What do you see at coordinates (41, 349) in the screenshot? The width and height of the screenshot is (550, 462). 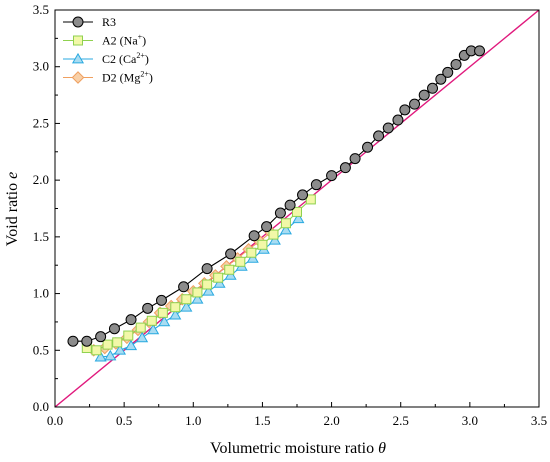 I see `y-tick-label: 0.5` at bounding box center [41, 349].